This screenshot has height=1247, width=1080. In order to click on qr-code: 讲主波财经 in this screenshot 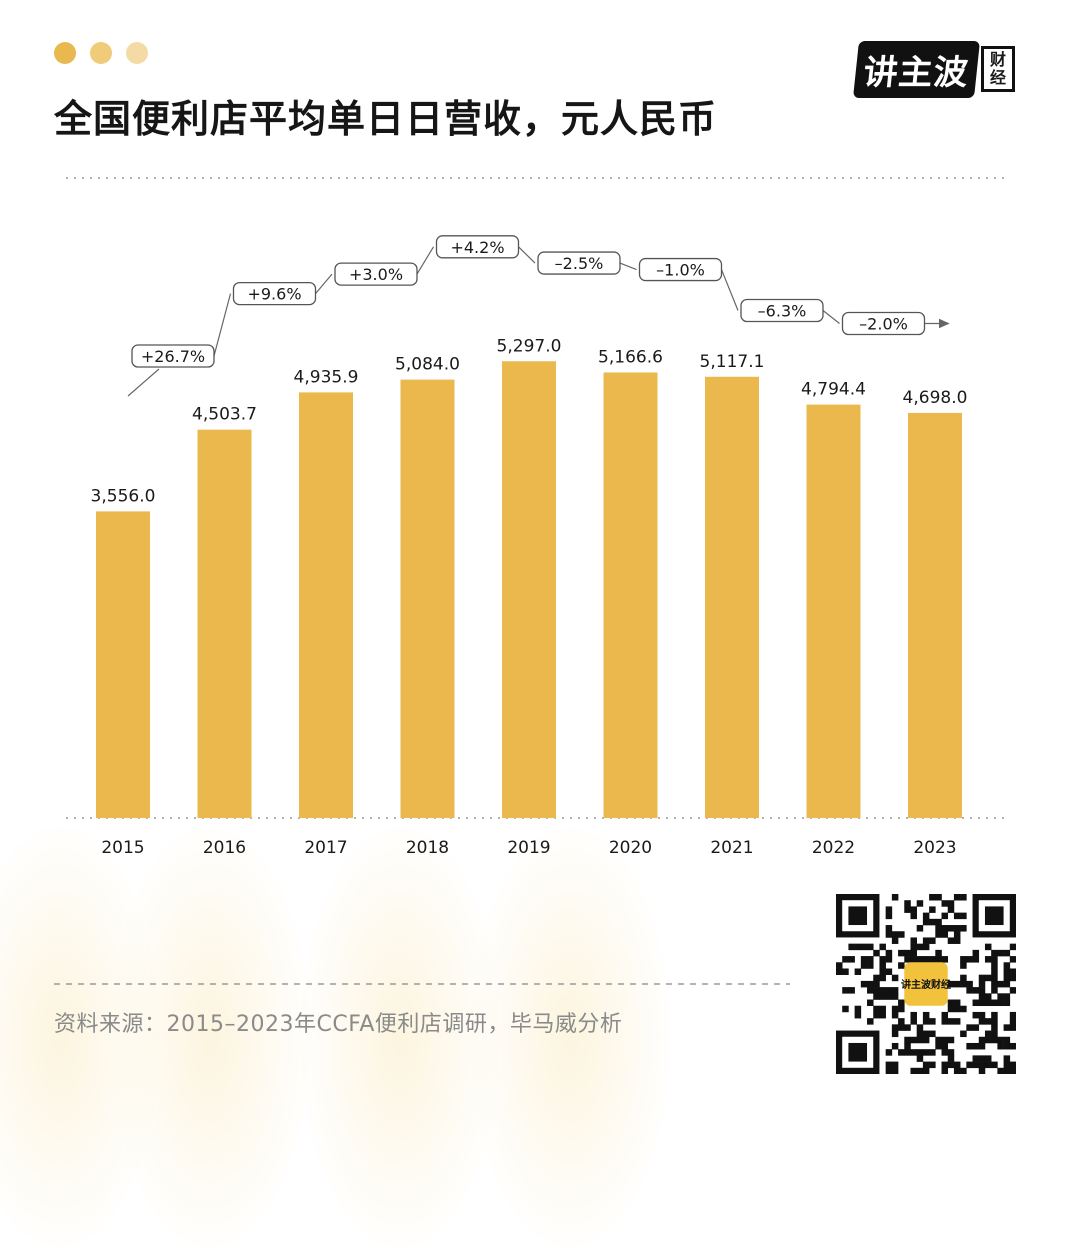, I will do `click(926, 984)`.